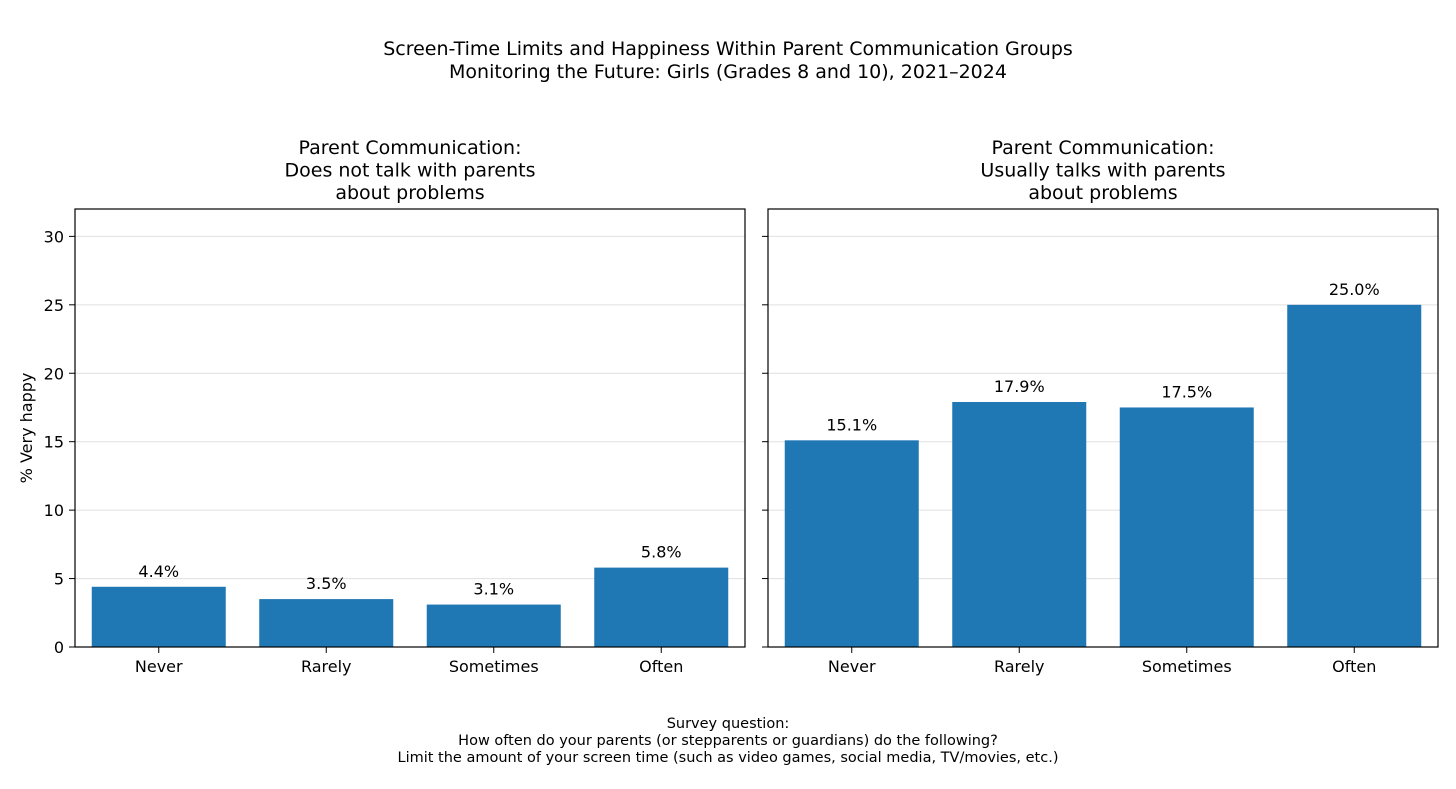  I want to click on y-axis-label: % Very happy, so click(26, 428).